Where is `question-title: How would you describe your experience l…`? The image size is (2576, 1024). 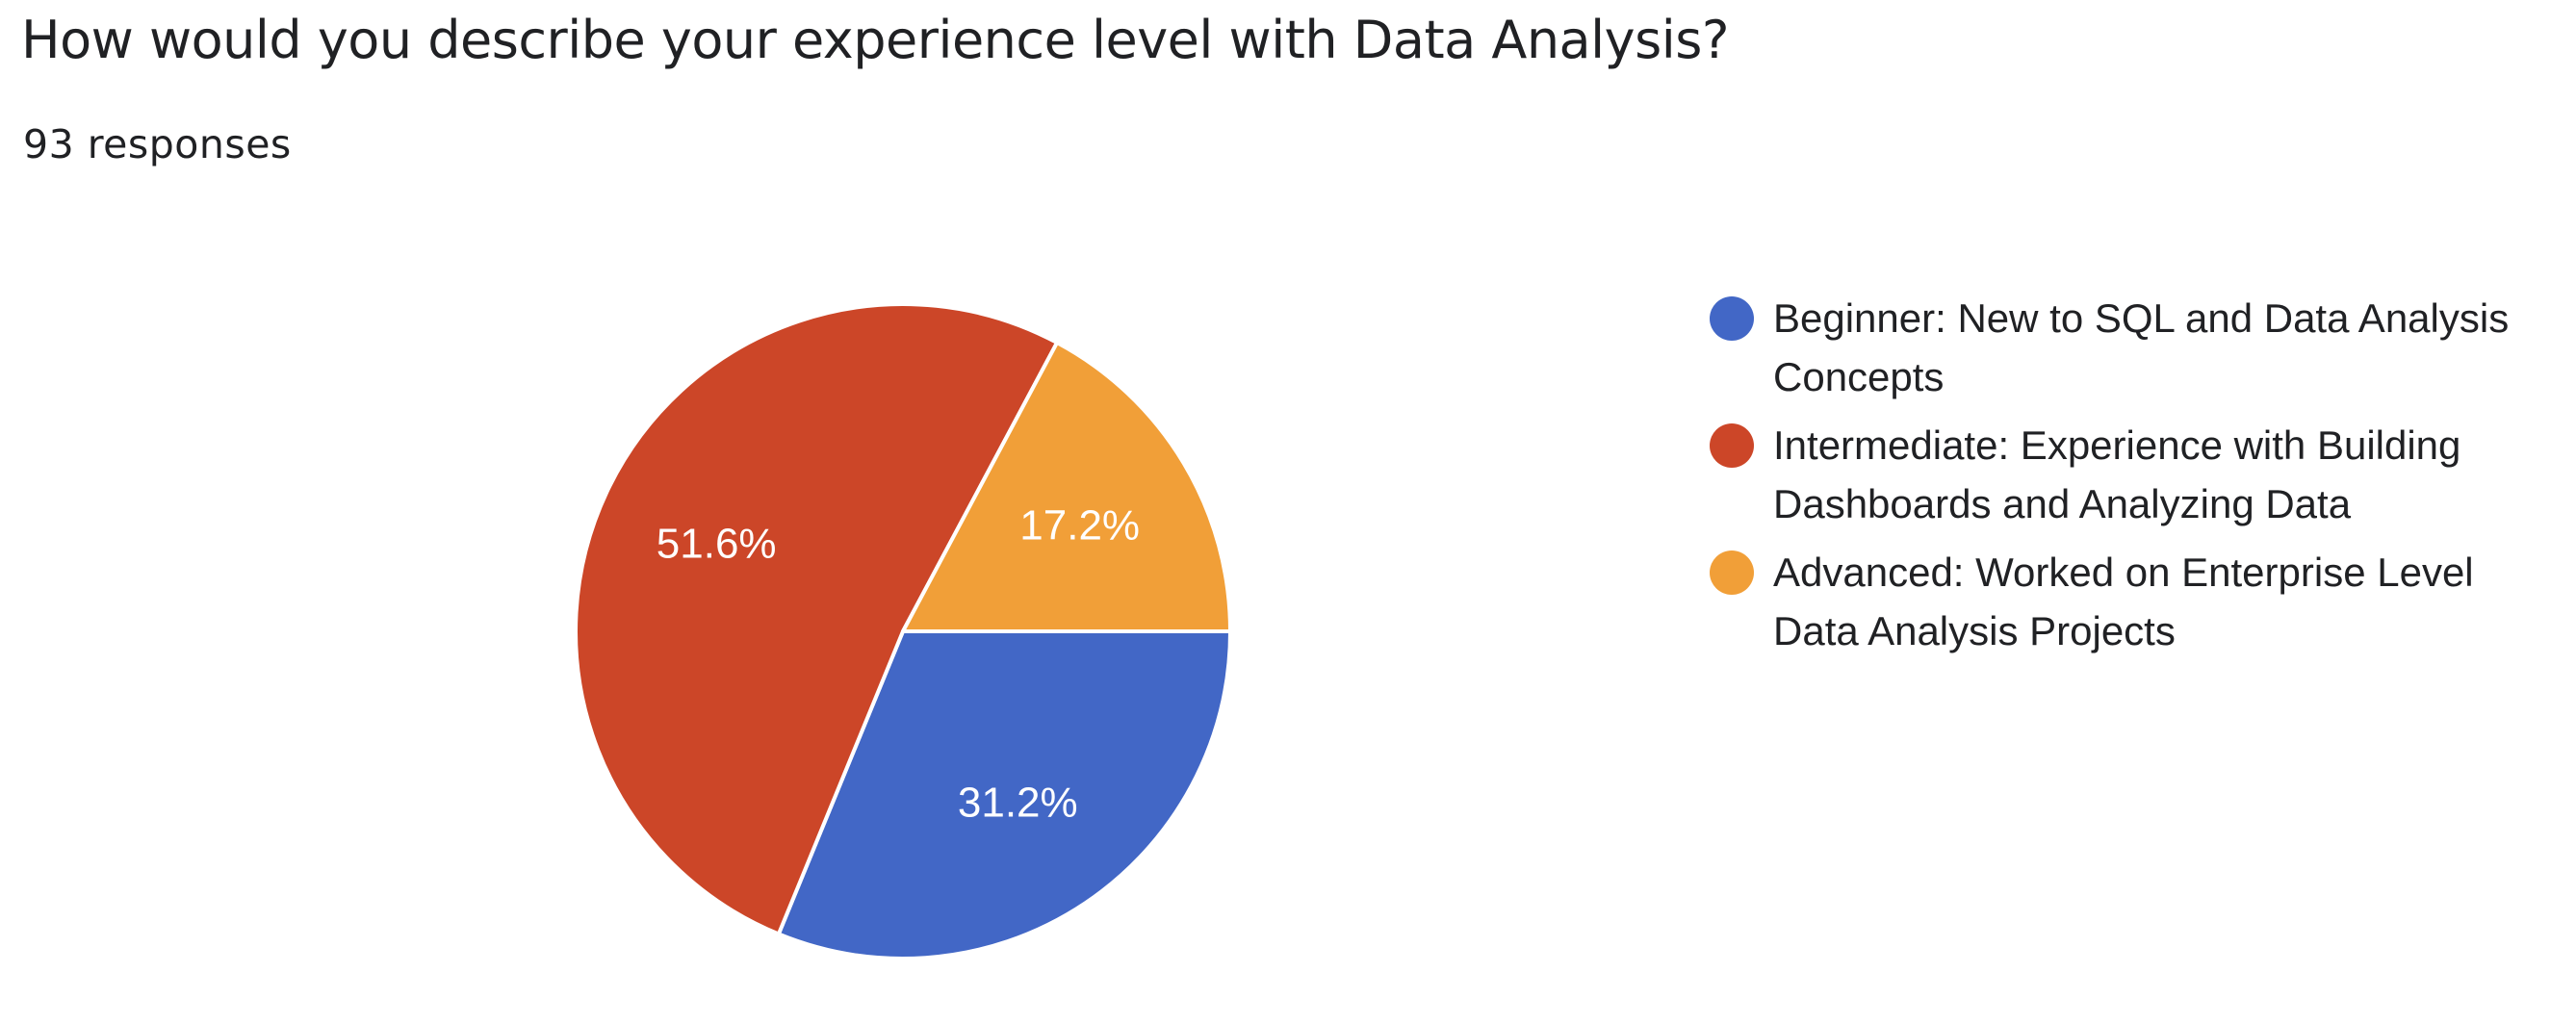
question-title: How would you describe your experience l… is located at coordinates (876, 40).